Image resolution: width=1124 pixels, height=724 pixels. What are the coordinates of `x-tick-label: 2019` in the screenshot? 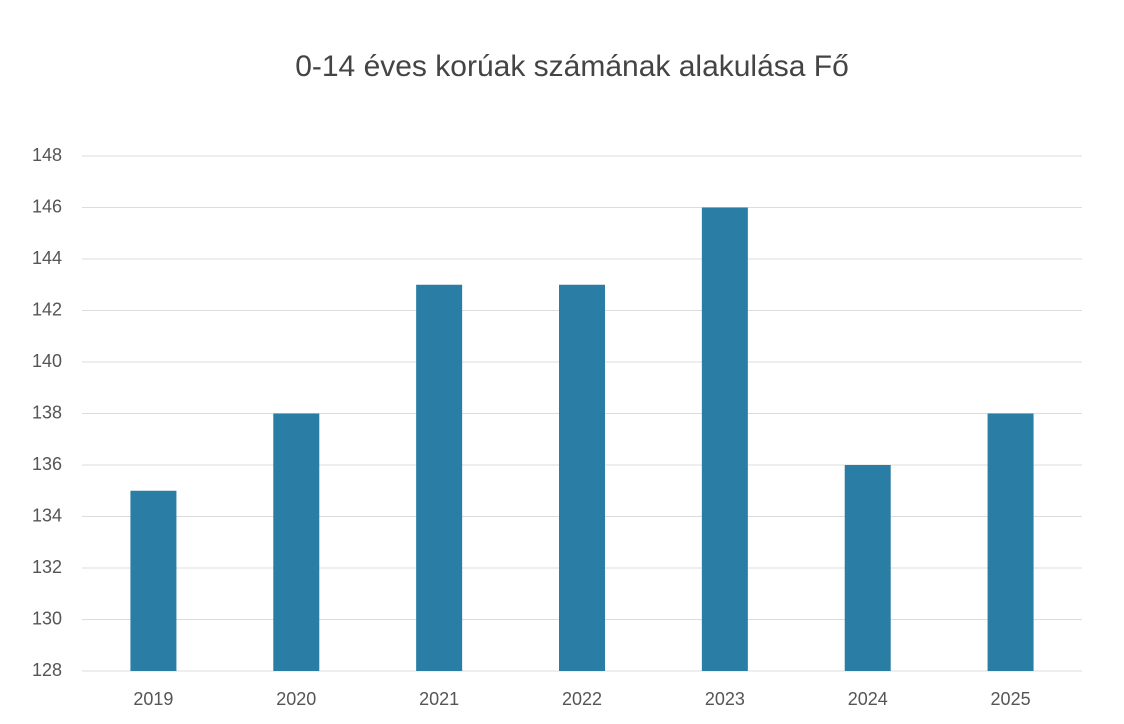 It's located at (153, 699).